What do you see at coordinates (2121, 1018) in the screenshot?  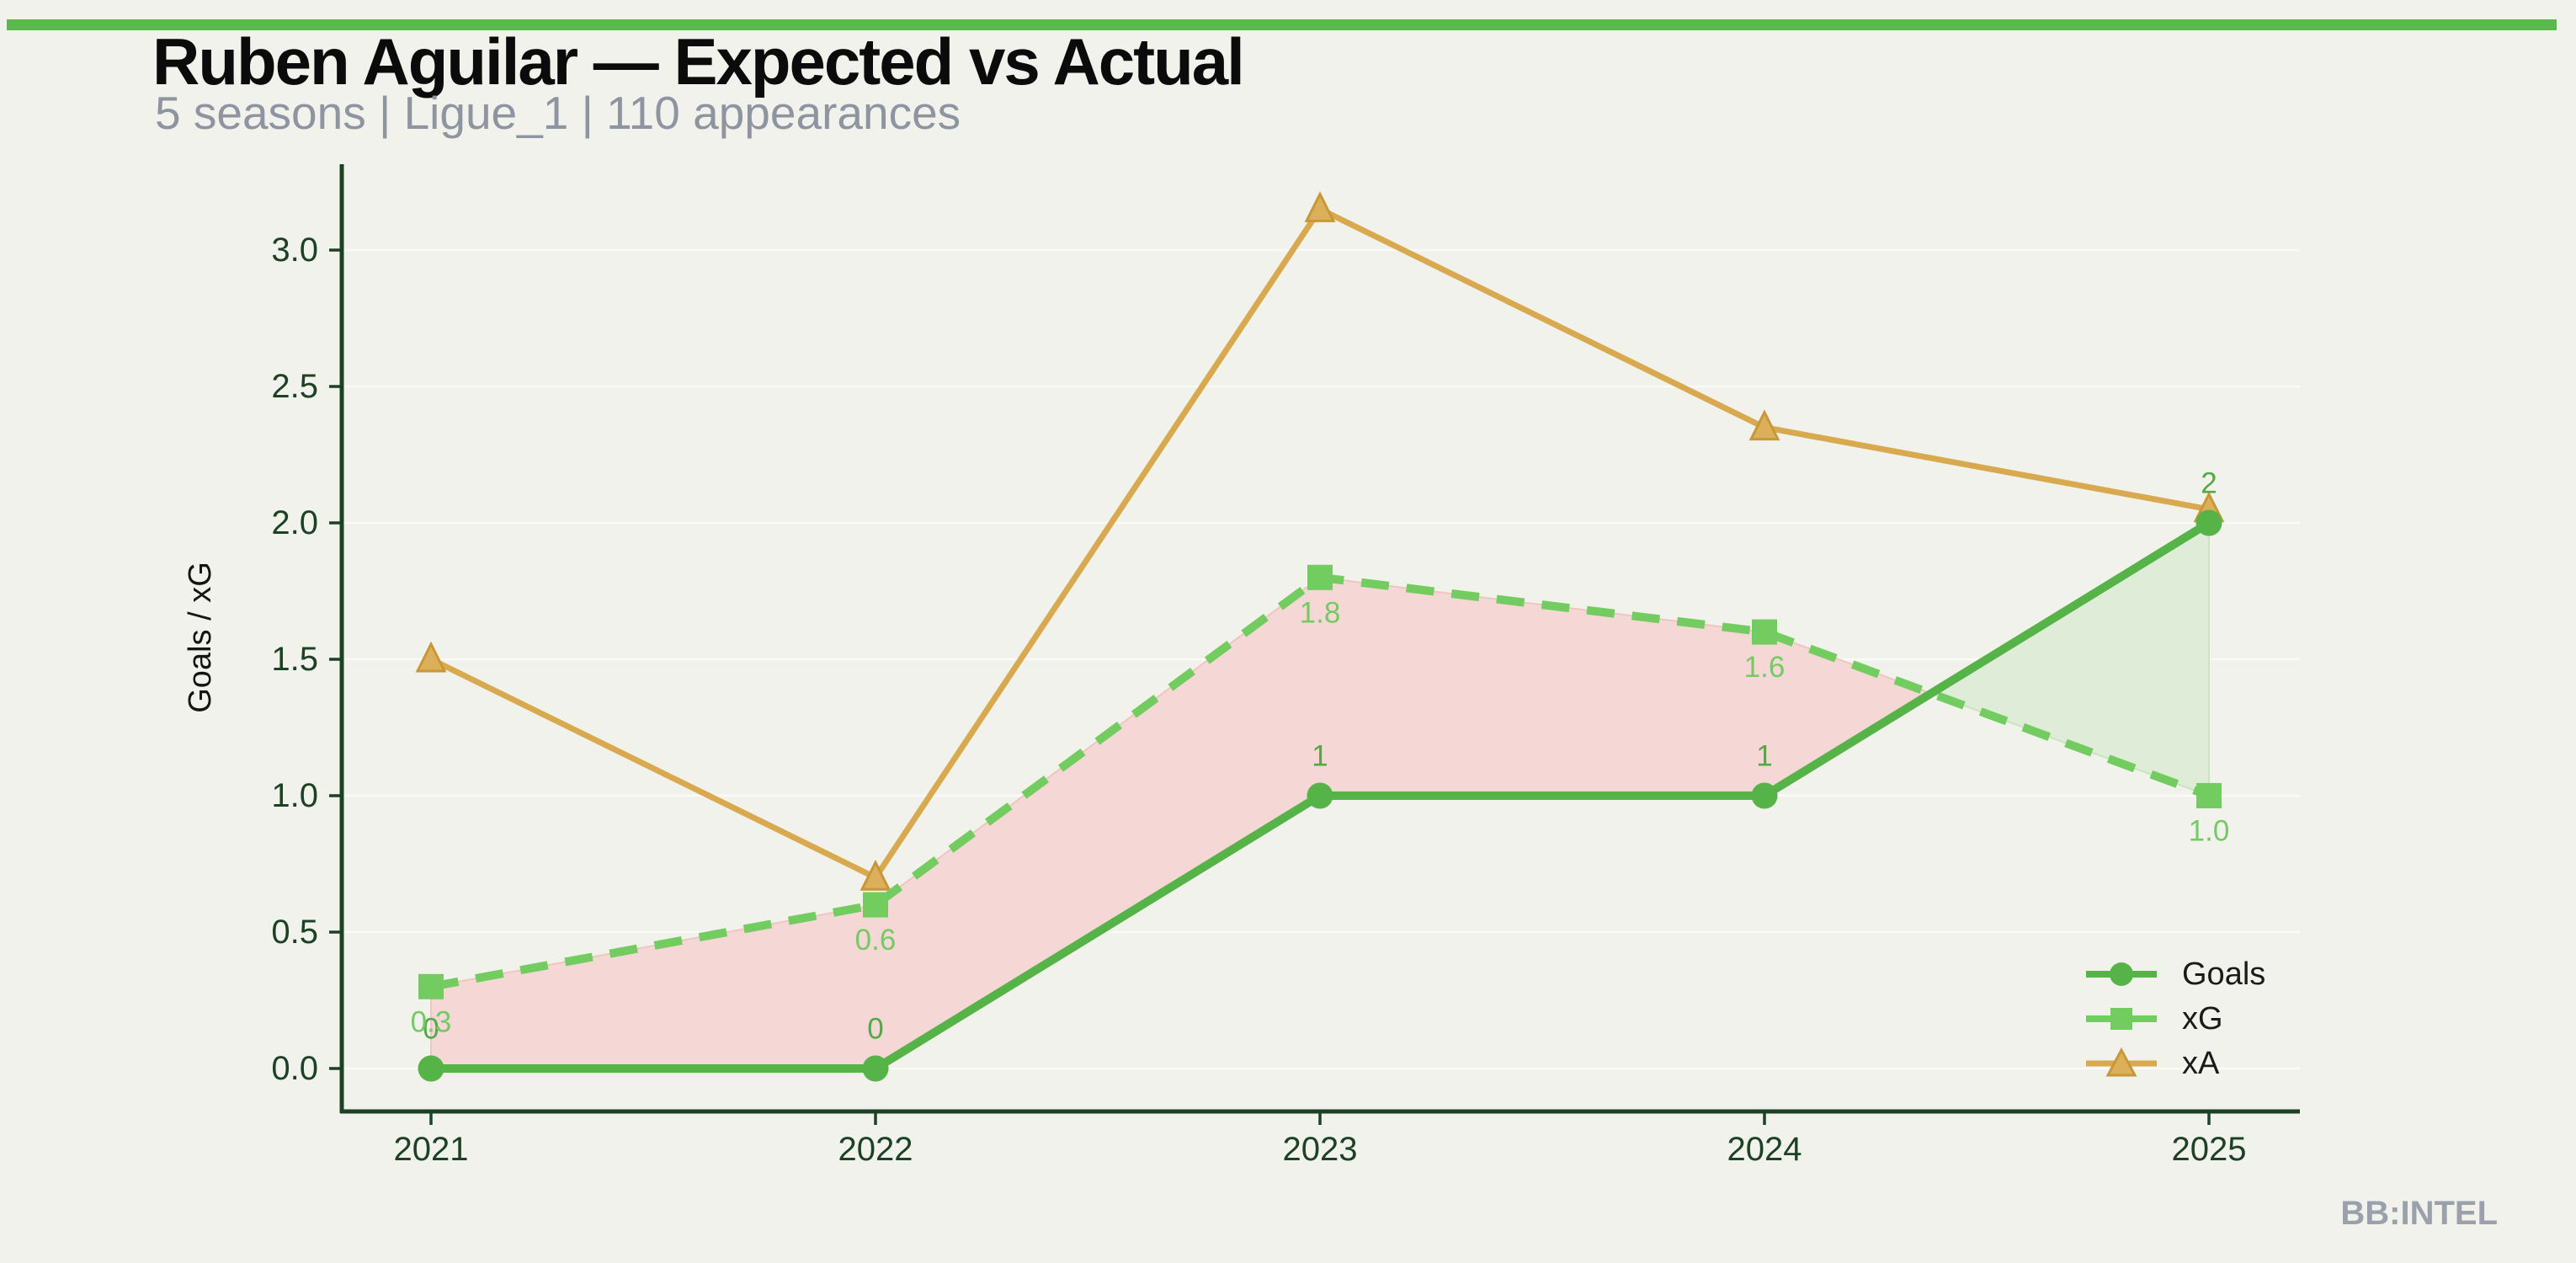 I see `xg-line-square-icon` at bounding box center [2121, 1018].